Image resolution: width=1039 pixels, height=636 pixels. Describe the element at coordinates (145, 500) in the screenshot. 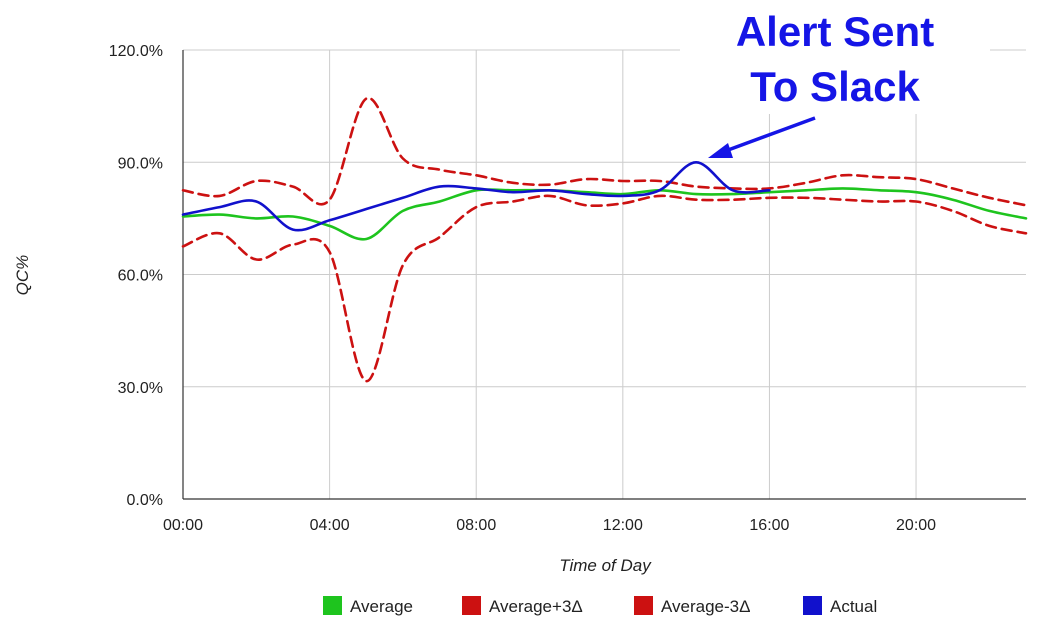

I see `y-tick-label: 0.0%` at that location.